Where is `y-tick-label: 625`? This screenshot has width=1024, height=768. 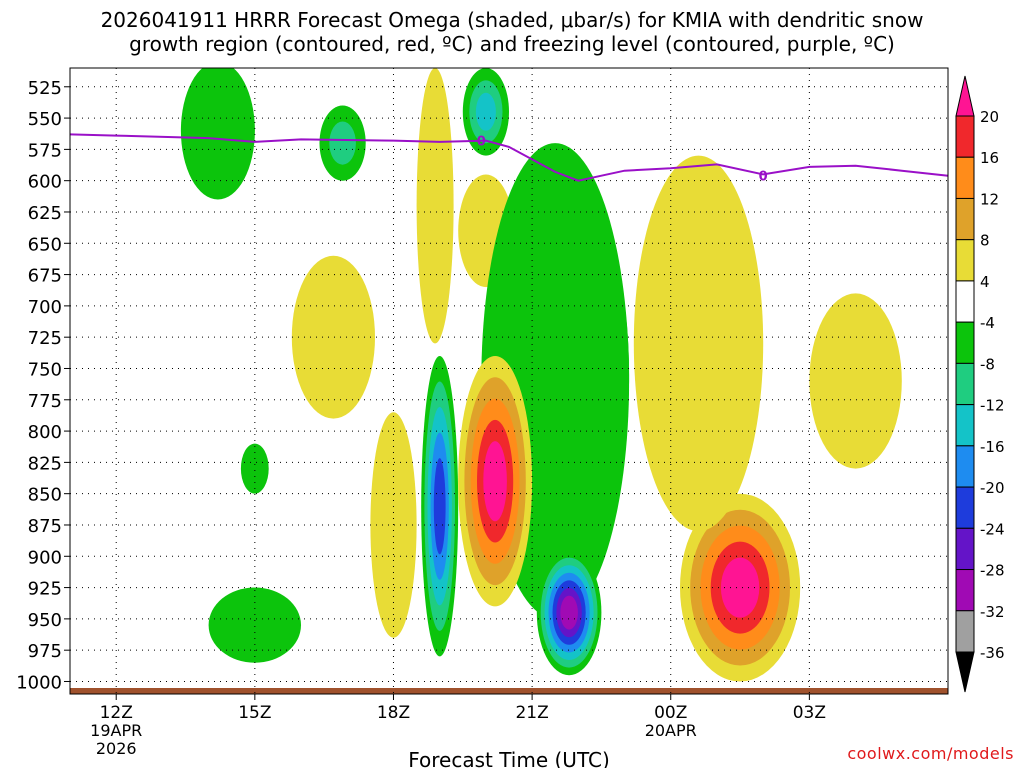 y-tick-label: 625 is located at coordinates (45, 213).